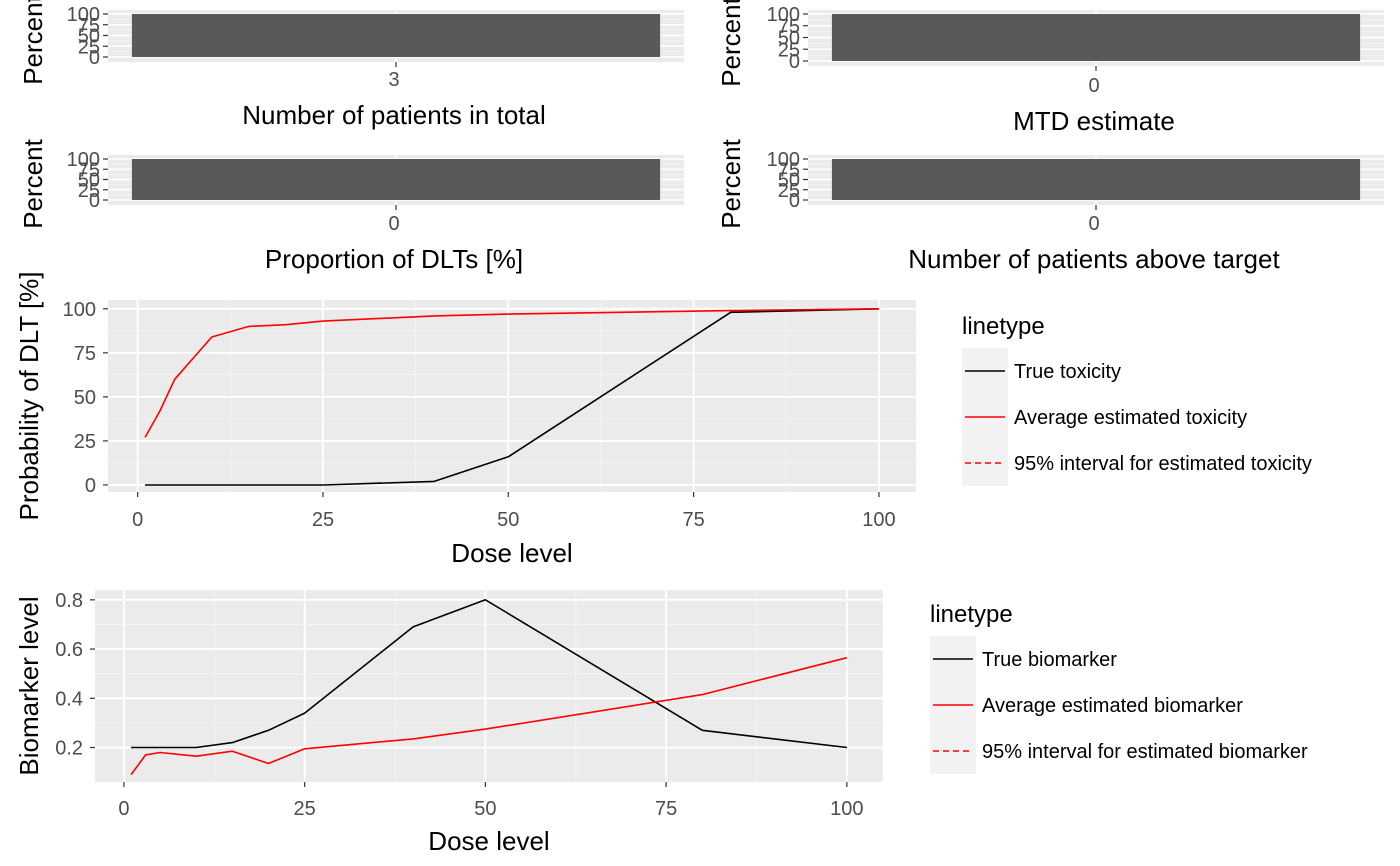 This screenshot has height=866, width=1400. What do you see at coordinates (69, 699) in the screenshot?
I see `y-tick-label: 0.4` at bounding box center [69, 699].